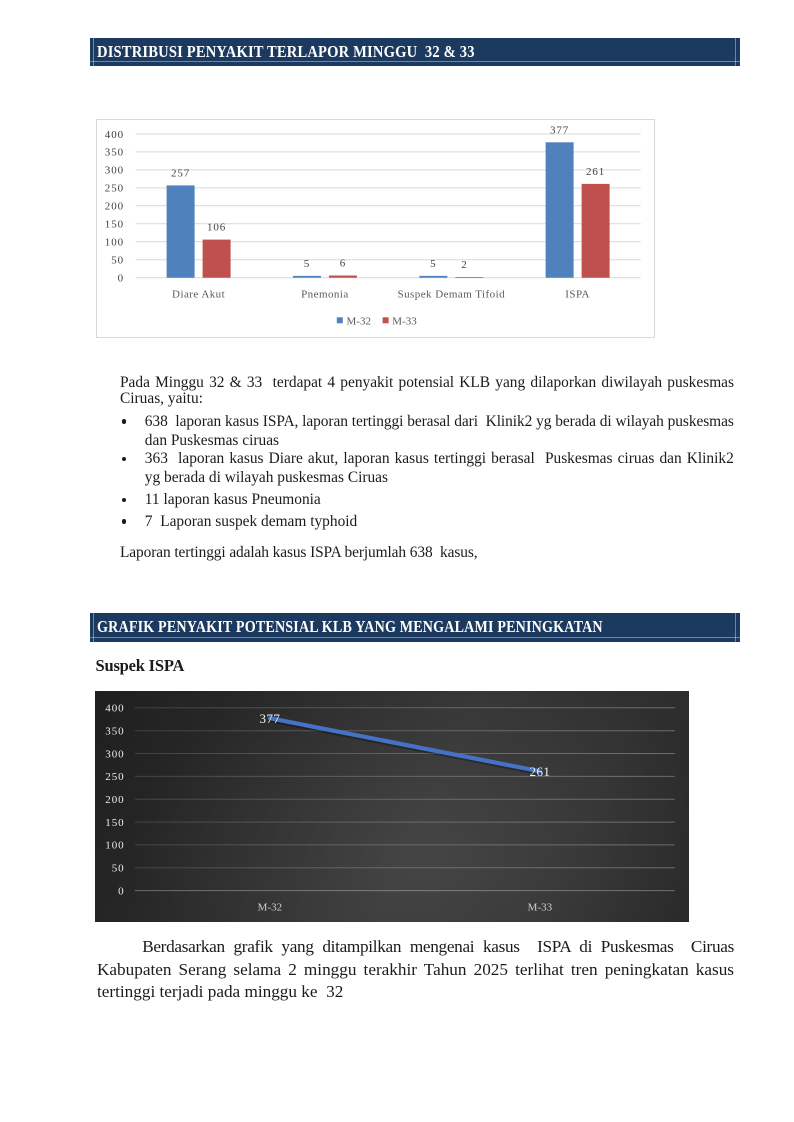  I want to click on svg-text: 2, so click(464, 265).